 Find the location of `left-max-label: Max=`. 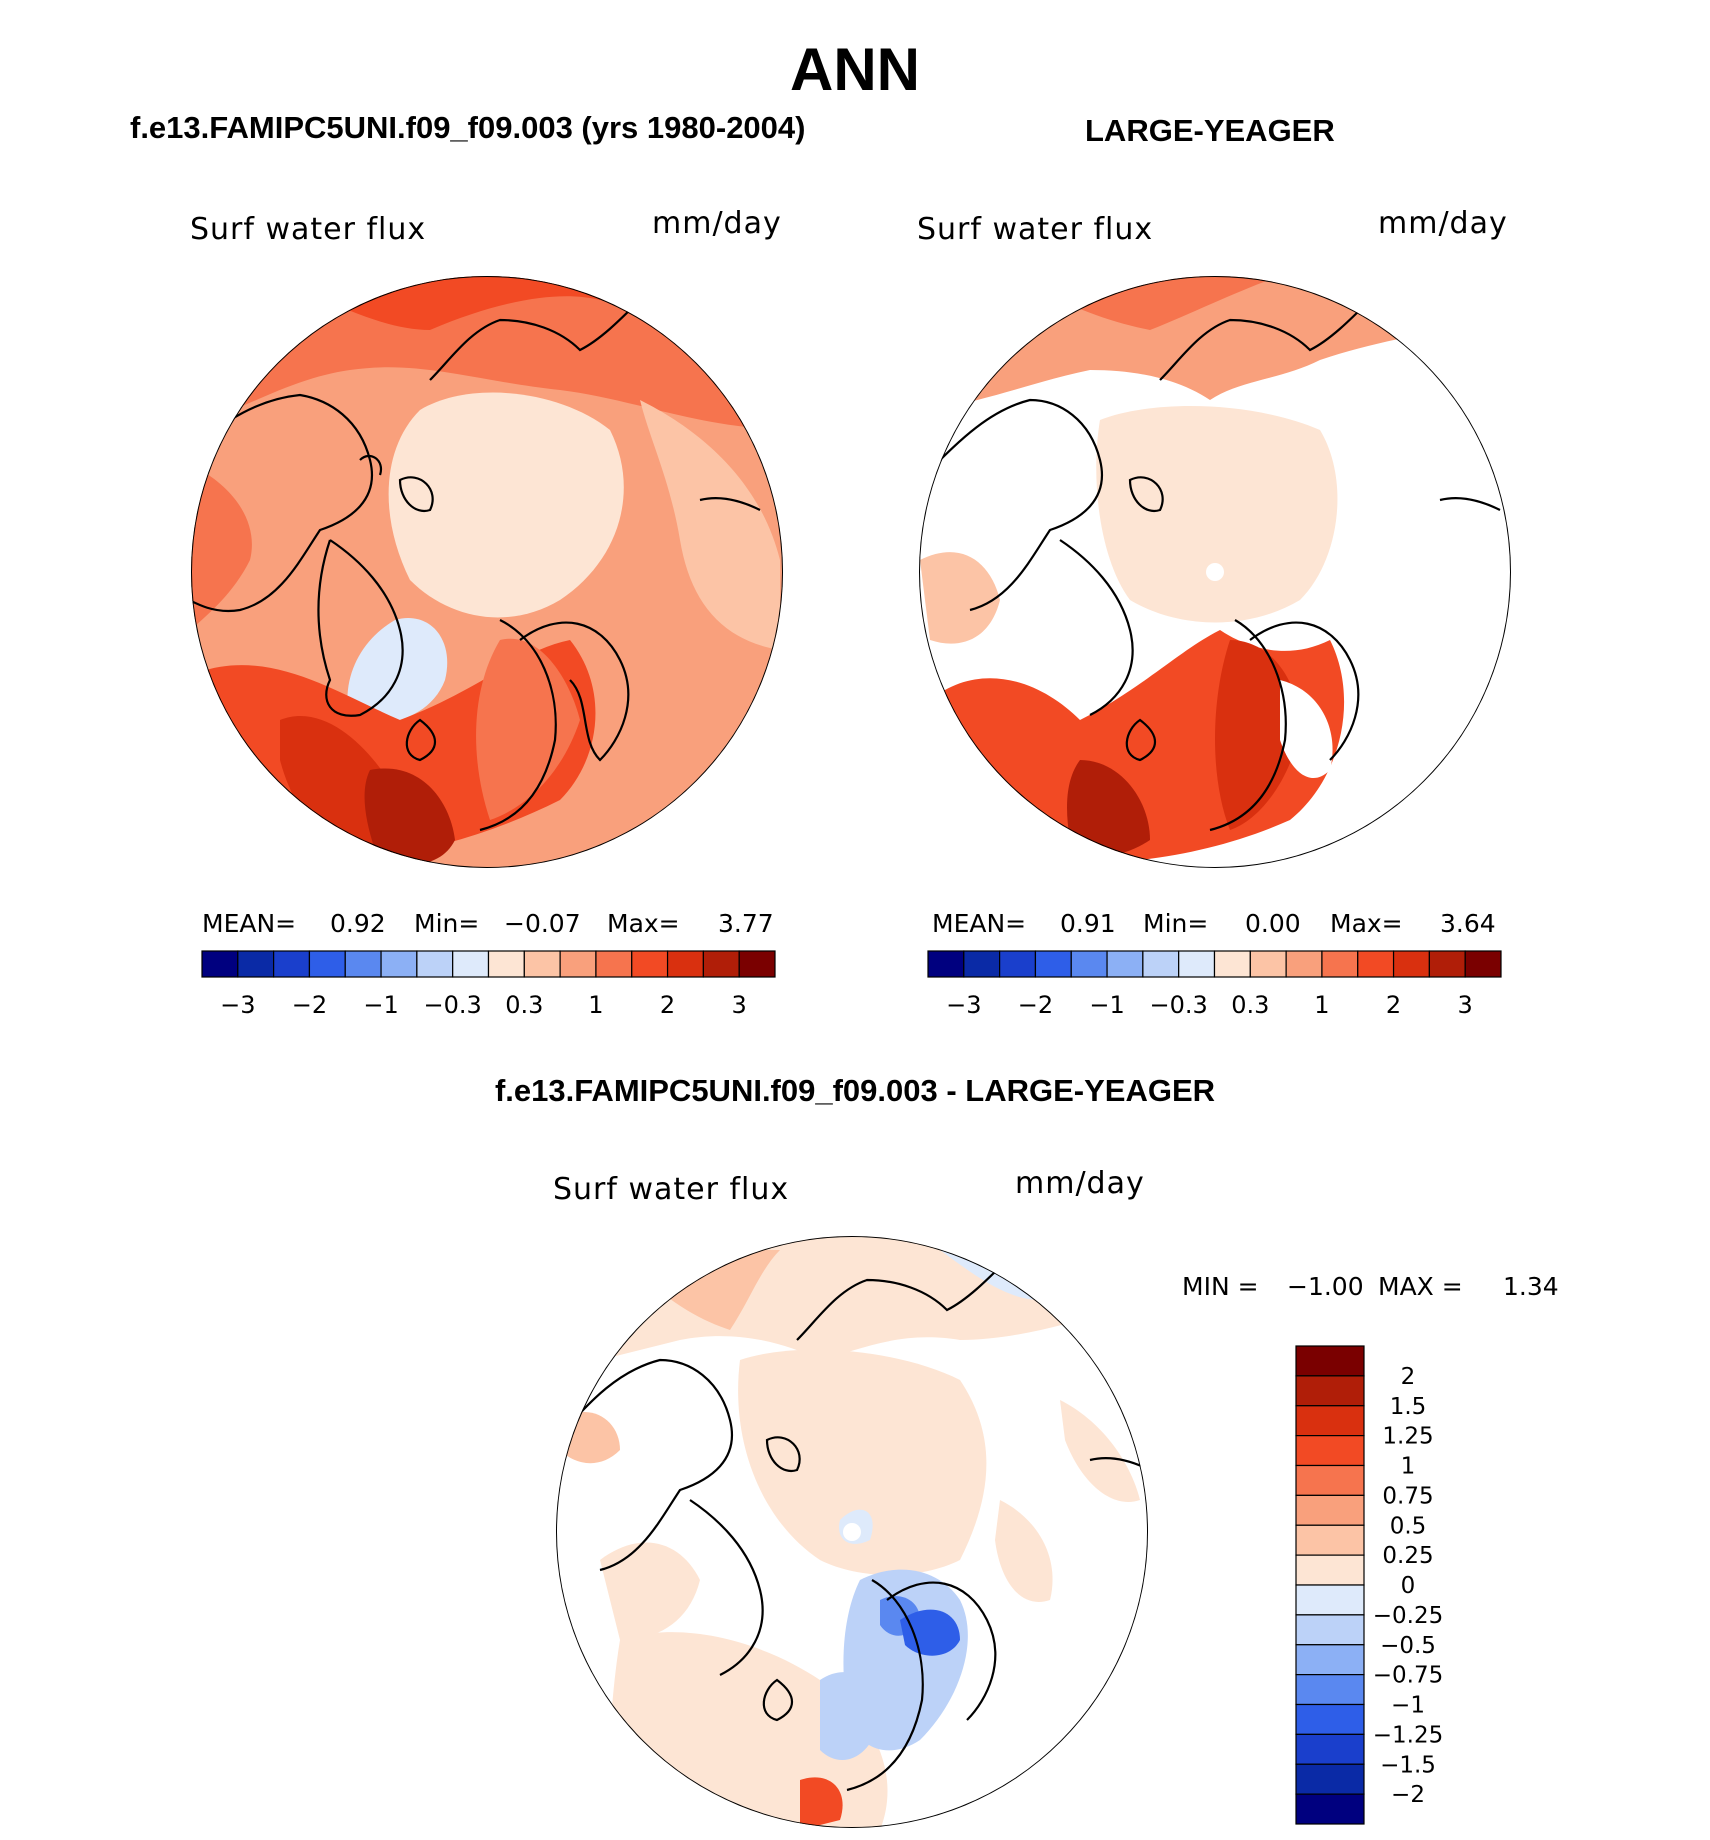

left-max-label: Max= is located at coordinates (643, 923).